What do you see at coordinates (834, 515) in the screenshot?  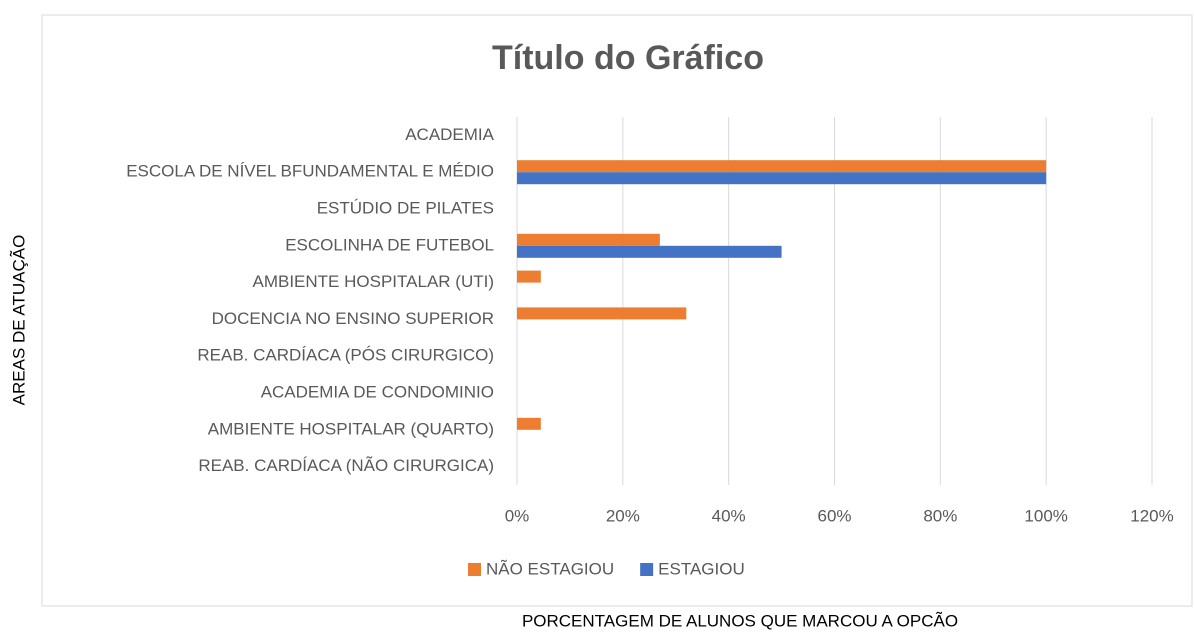 I see `x-tick-label: 60%` at bounding box center [834, 515].